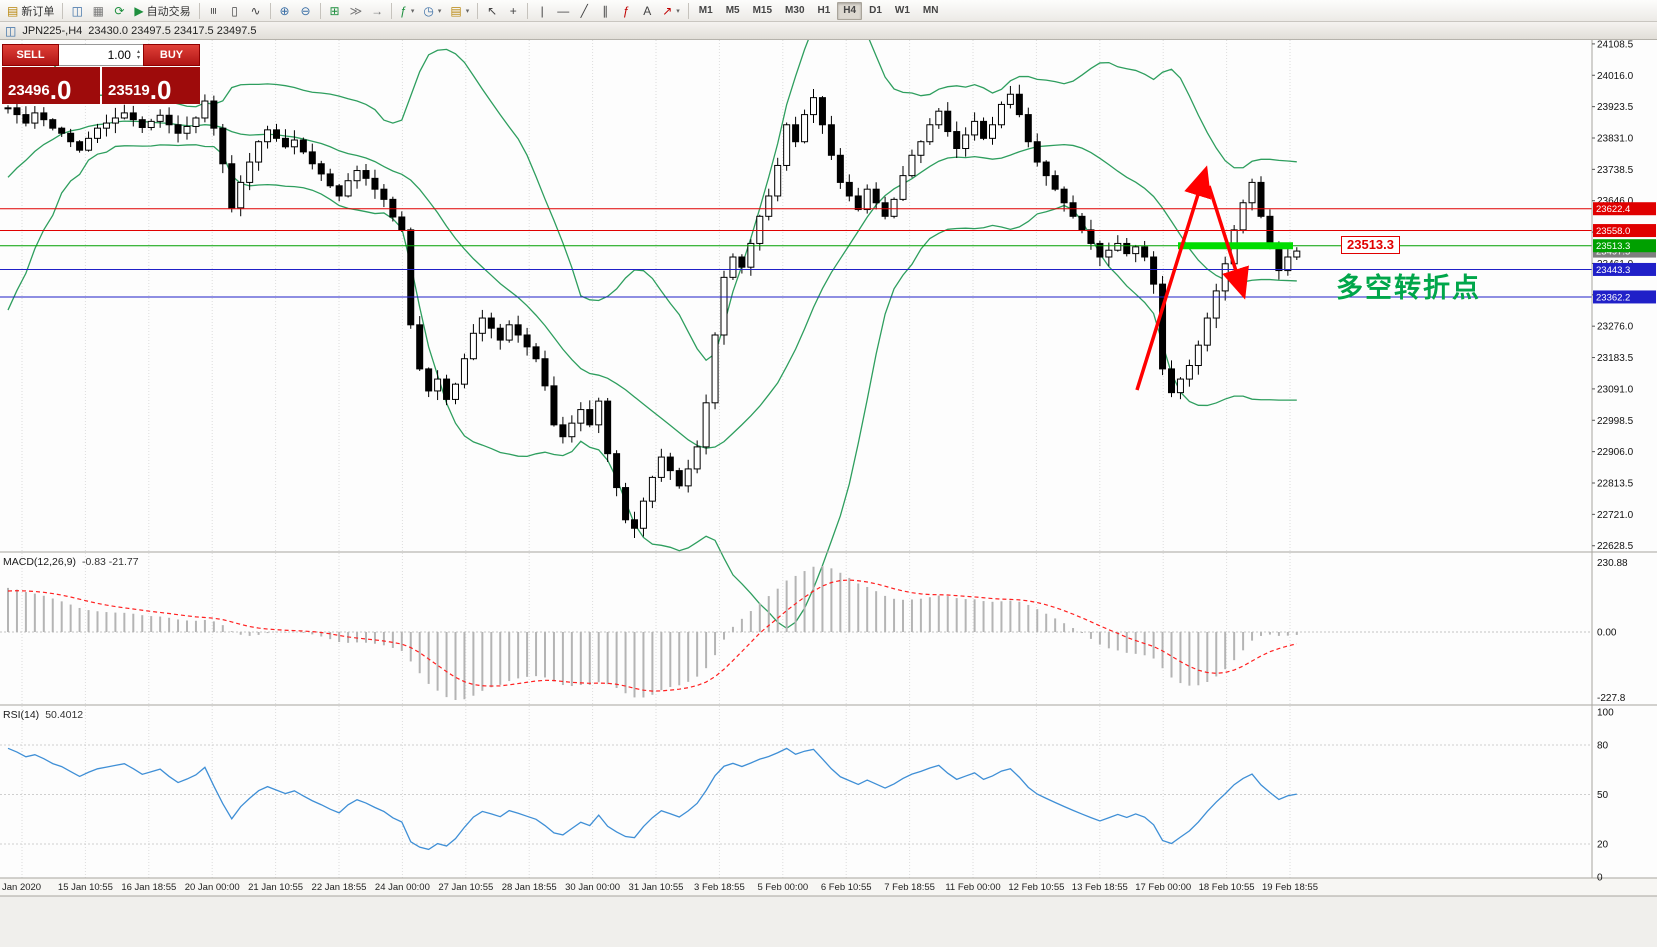 This screenshot has width=1657, height=947. What do you see at coordinates (1615, 515) in the screenshot?
I see `svg-text: 22721.0` at bounding box center [1615, 515].